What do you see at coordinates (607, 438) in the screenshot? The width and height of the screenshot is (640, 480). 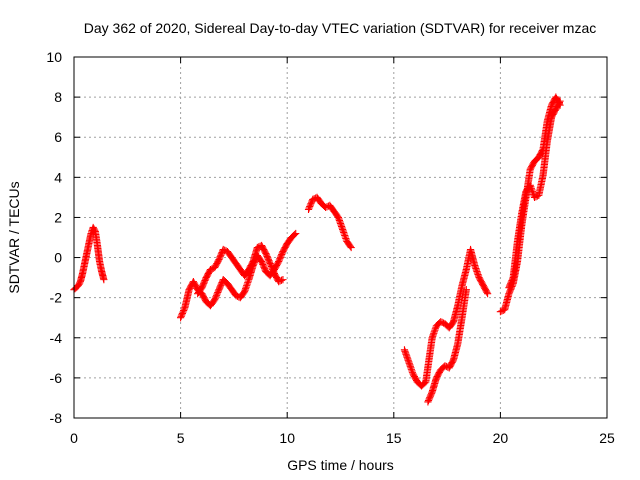 I see `x-tick-label: 25` at bounding box center [607, 438].